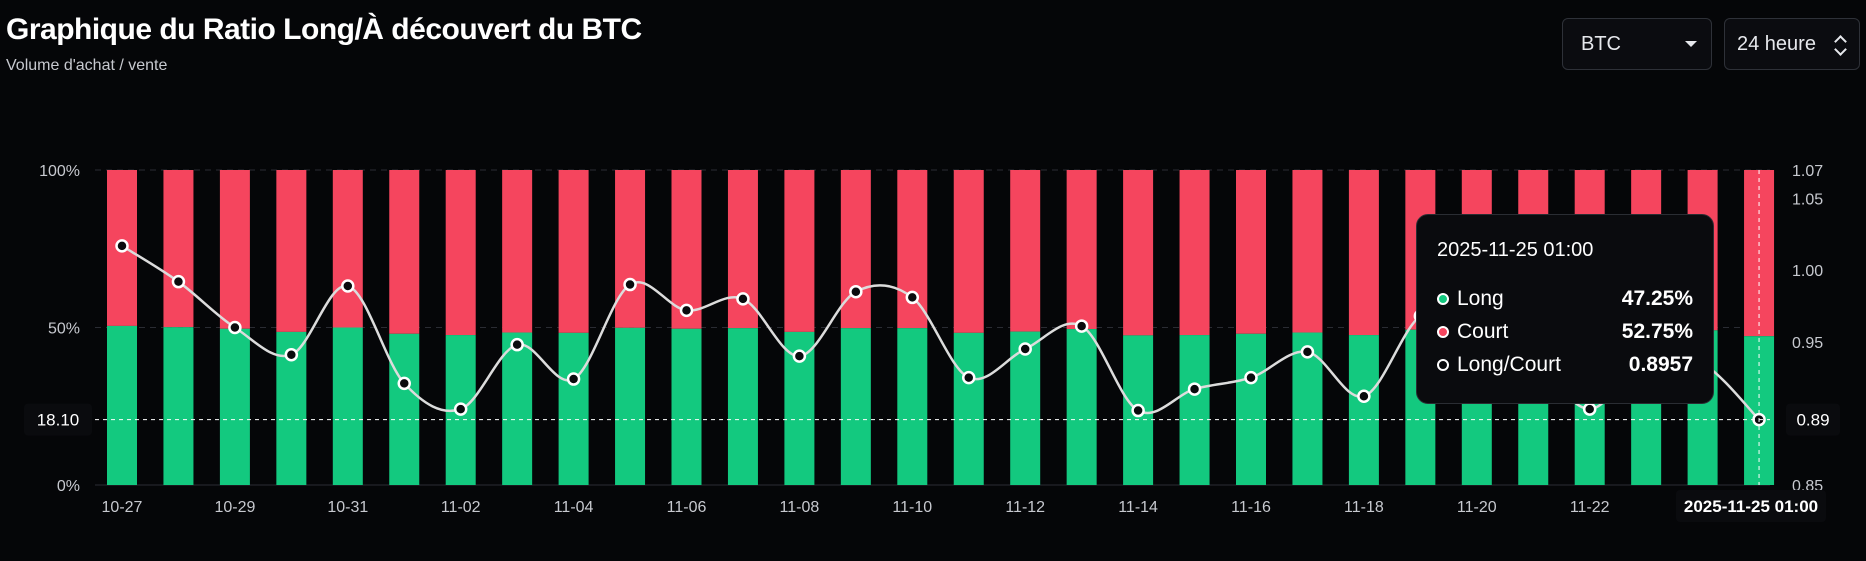 This screenshot has height=561, width=1866. What do you see at coordinates (461, 507) in the screenshot?
I see `x-axis-tick-label: 11-02` at bounding box center [461, 507].